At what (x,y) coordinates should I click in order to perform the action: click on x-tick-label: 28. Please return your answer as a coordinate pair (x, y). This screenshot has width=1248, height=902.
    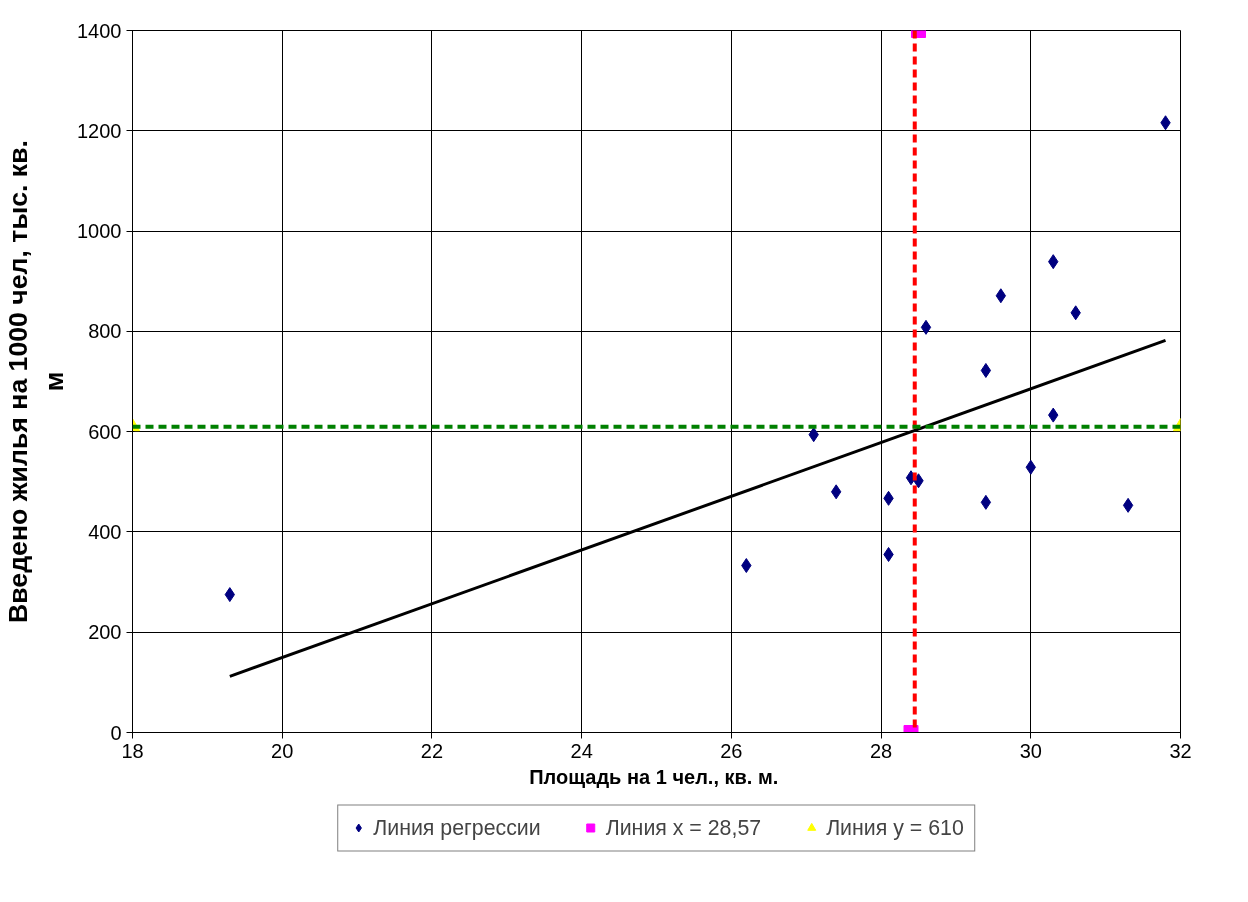
    Looking at the image, I should click on (881, 750).